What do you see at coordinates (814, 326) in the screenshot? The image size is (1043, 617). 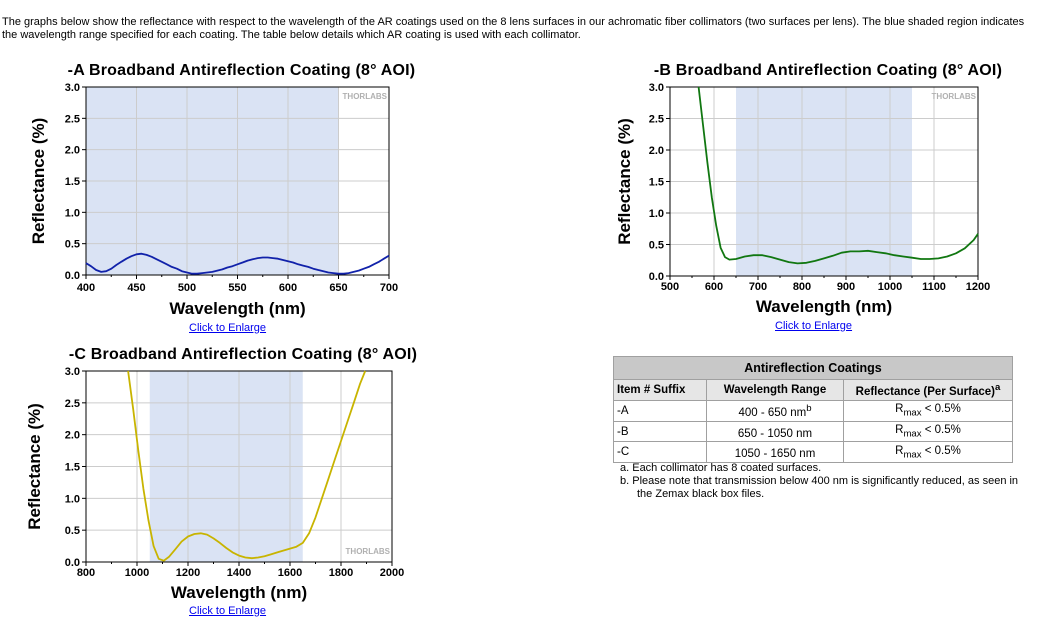 I see `enlarge-link-b: Click to Enlarge` at bounding box center [814, 326].